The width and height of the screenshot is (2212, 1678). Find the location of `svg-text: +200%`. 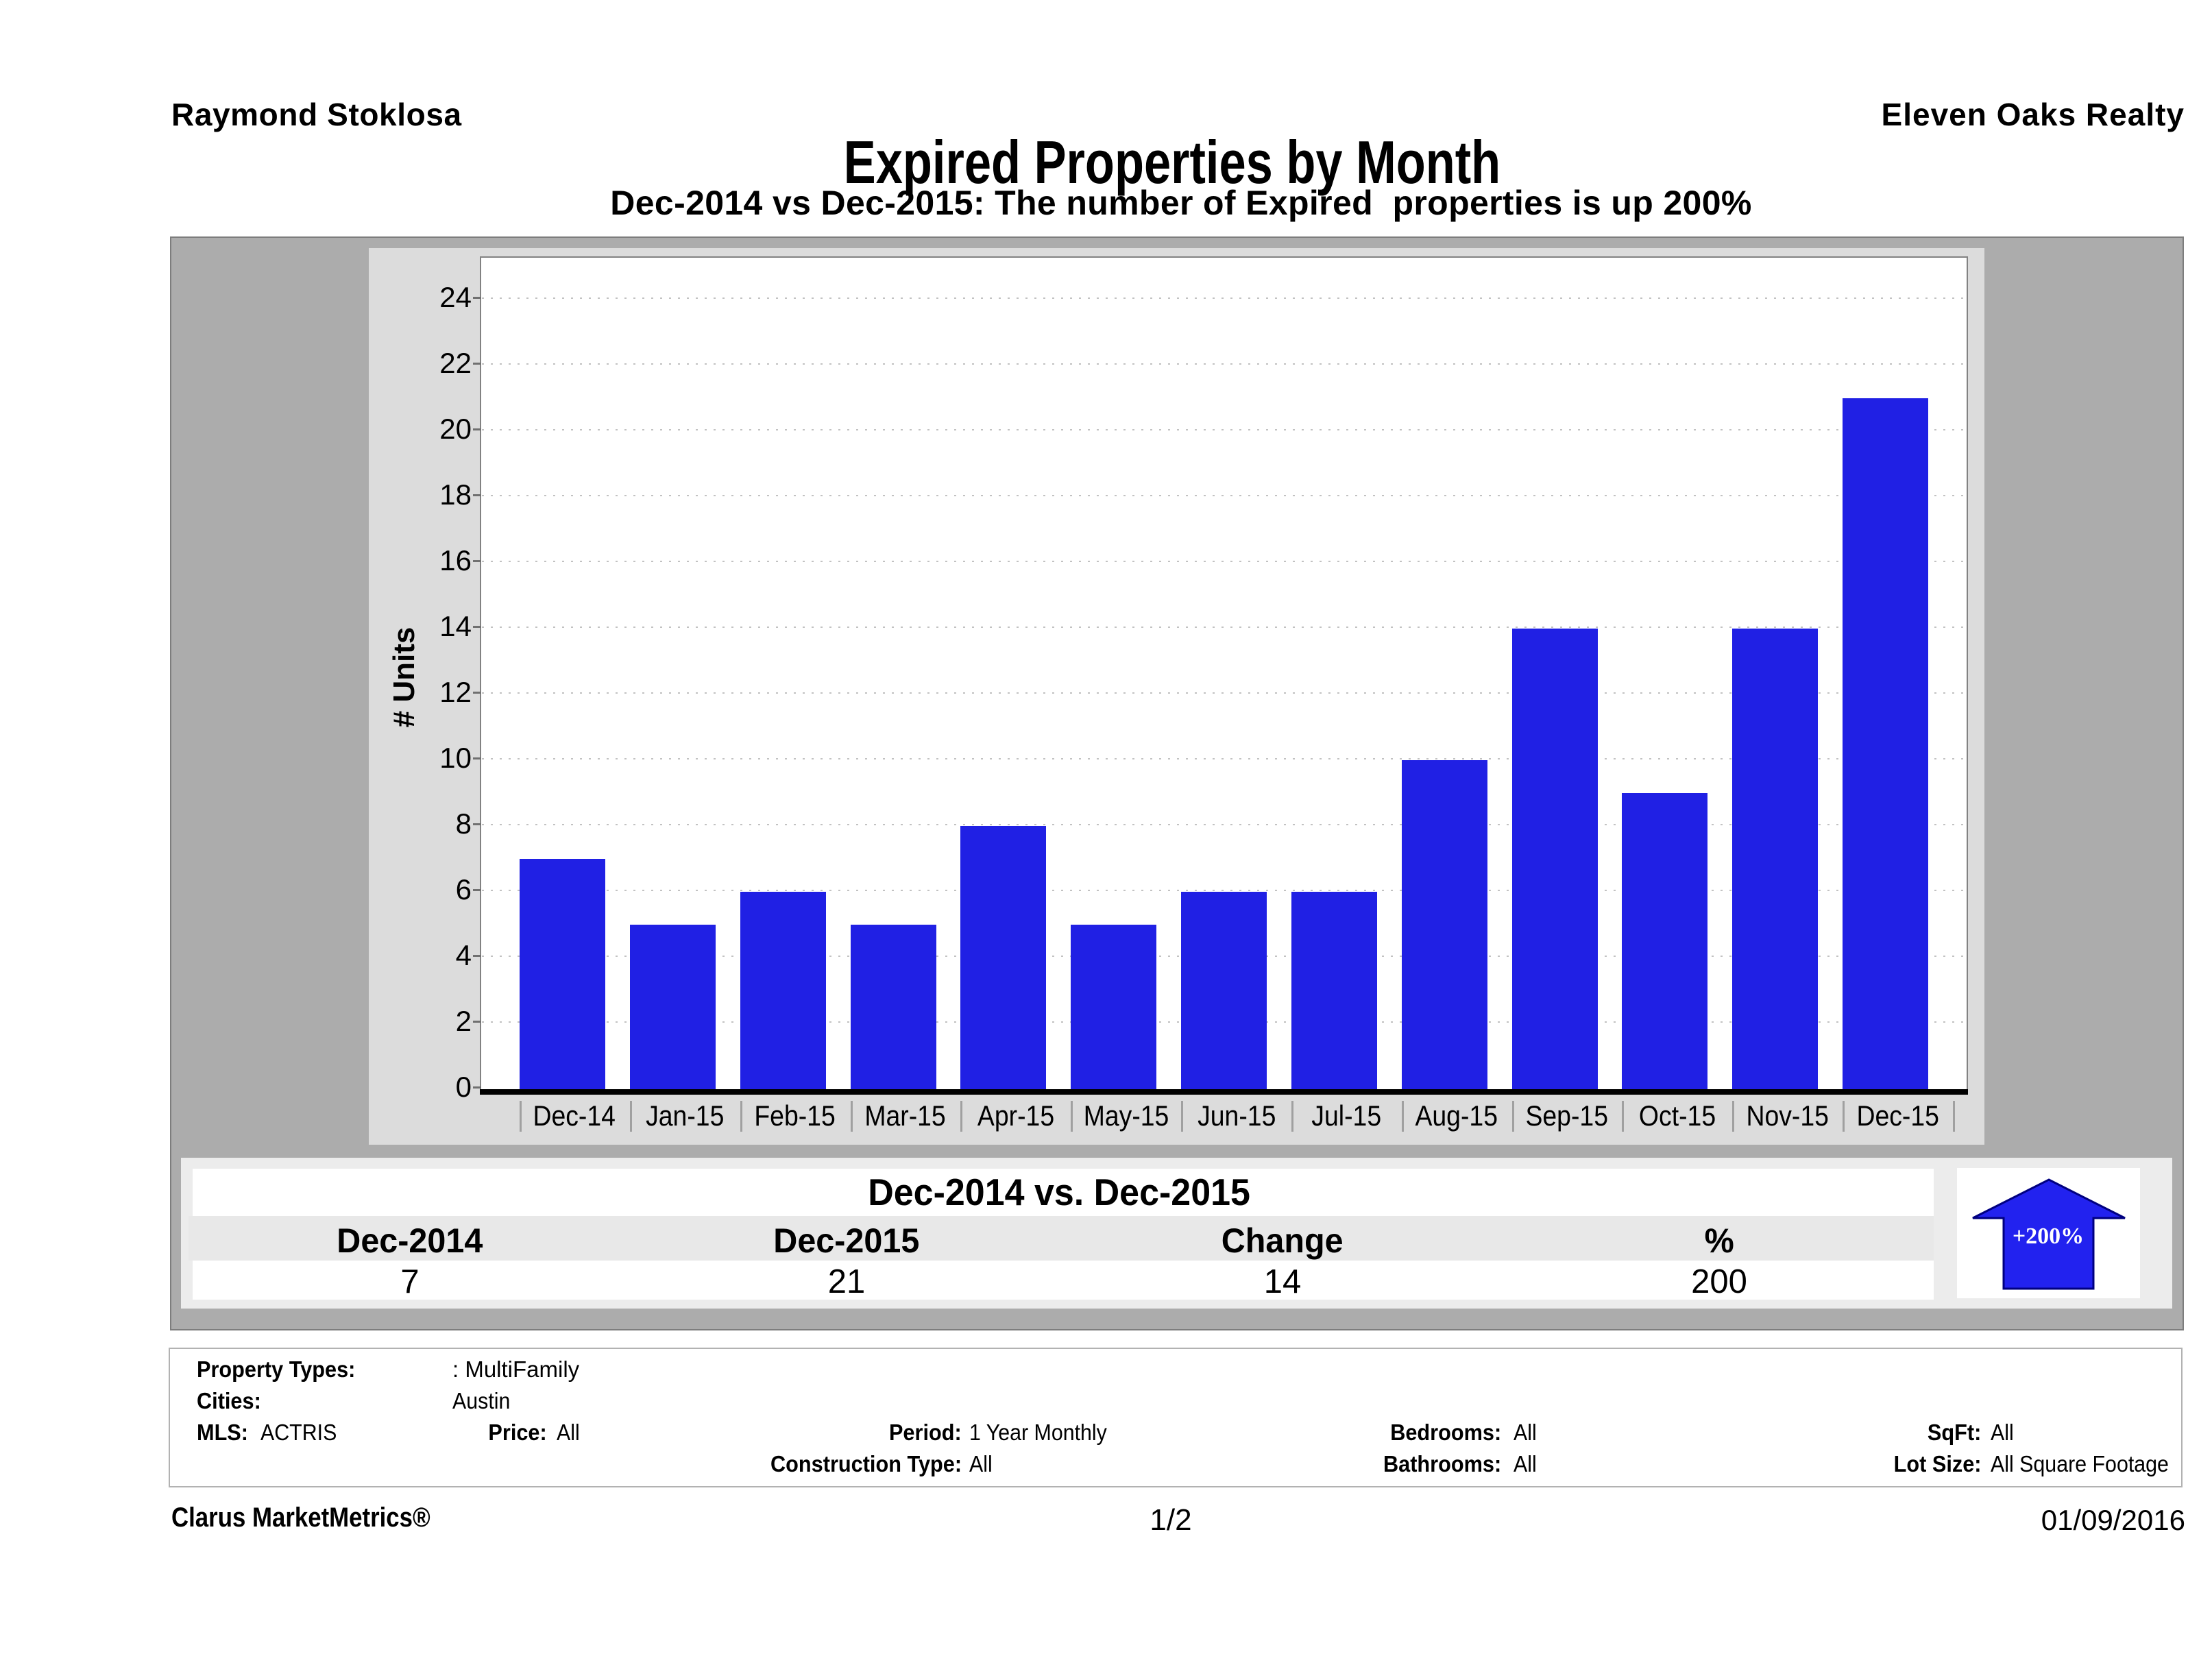

svg-text: +200% is located at coordinates (2048, 1236).